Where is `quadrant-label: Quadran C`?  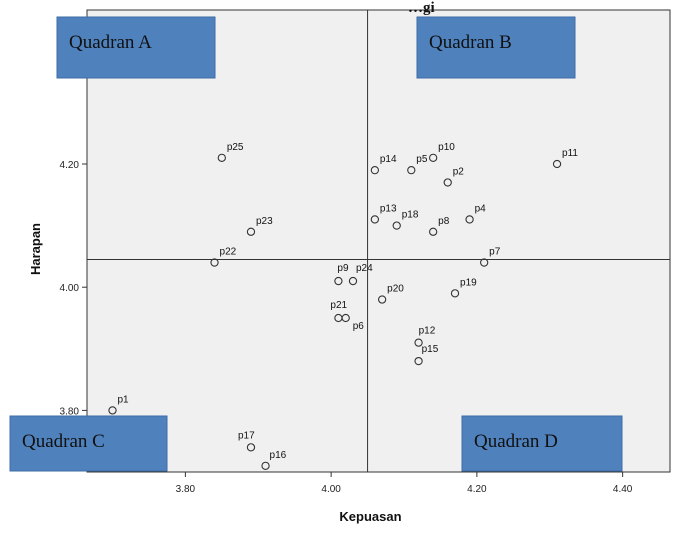
quadrant-label: Quadran C is located at coordinates (63, 441).